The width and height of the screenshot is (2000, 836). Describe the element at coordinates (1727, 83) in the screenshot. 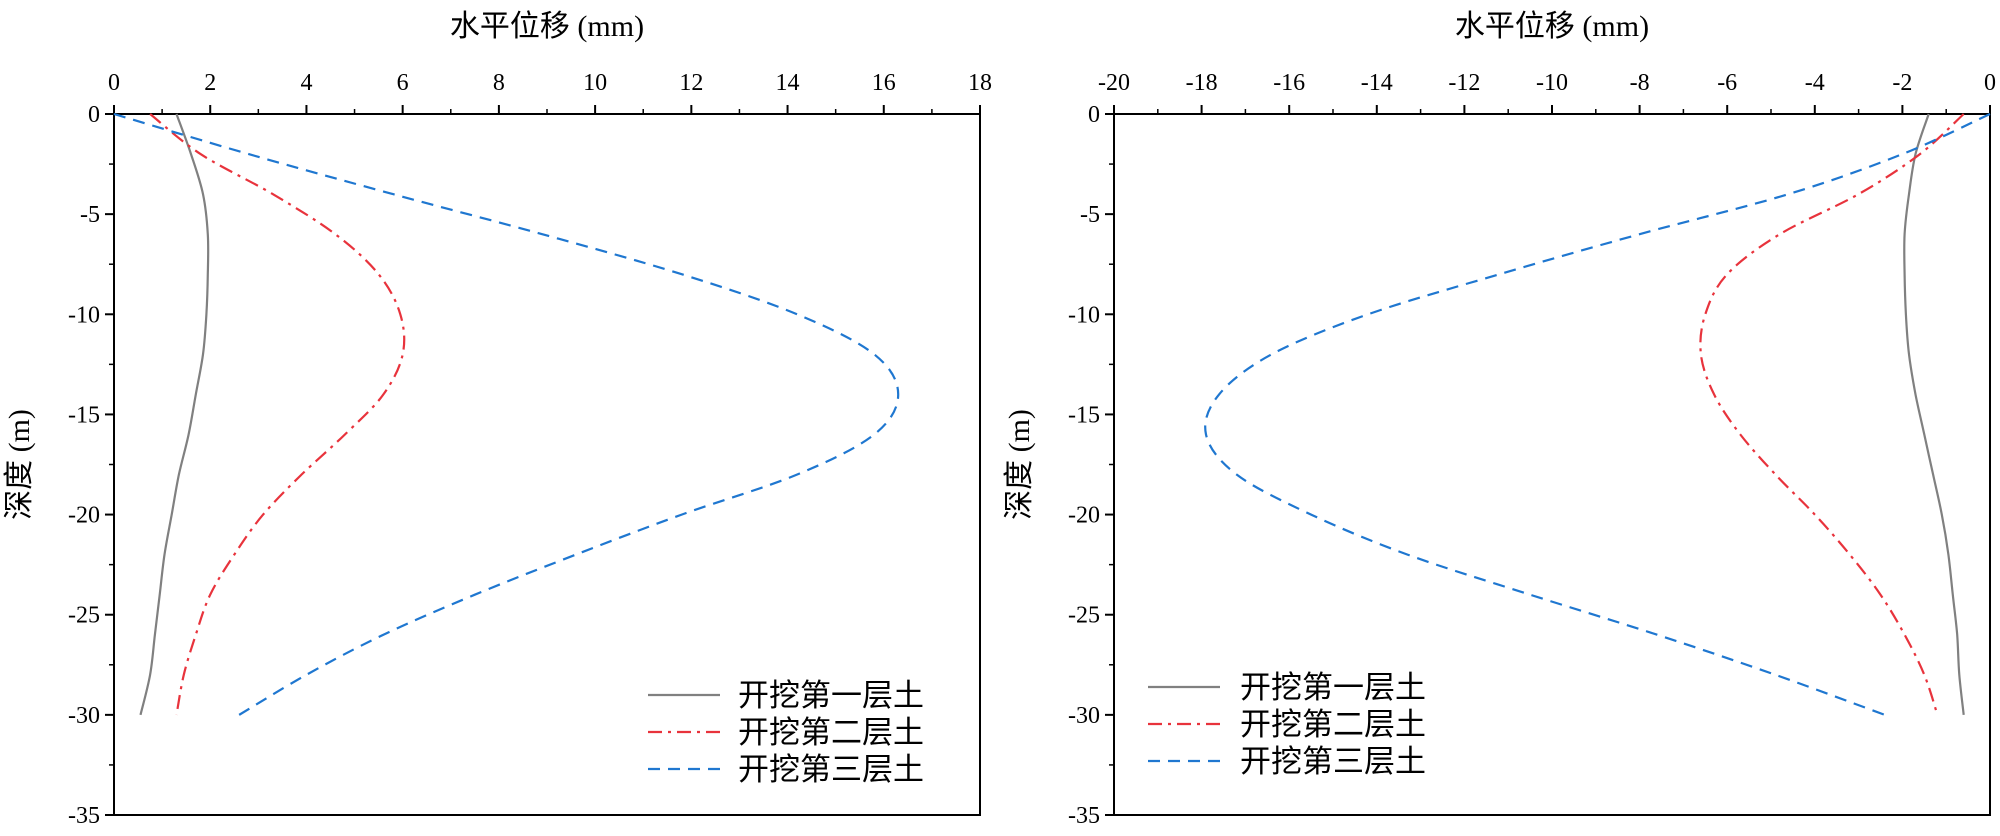

I see `x-tick-label: -6` at that location.